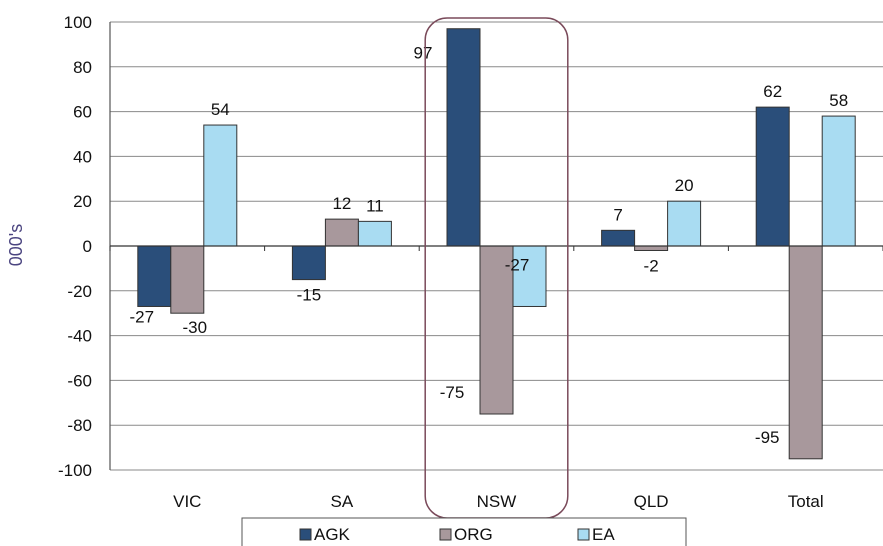 Image resolution: width=883 pixels, height=546 pixels. Describe the element at coordinates (154, 276) in the screenshot. I see `bar-agk-vic` at that location.